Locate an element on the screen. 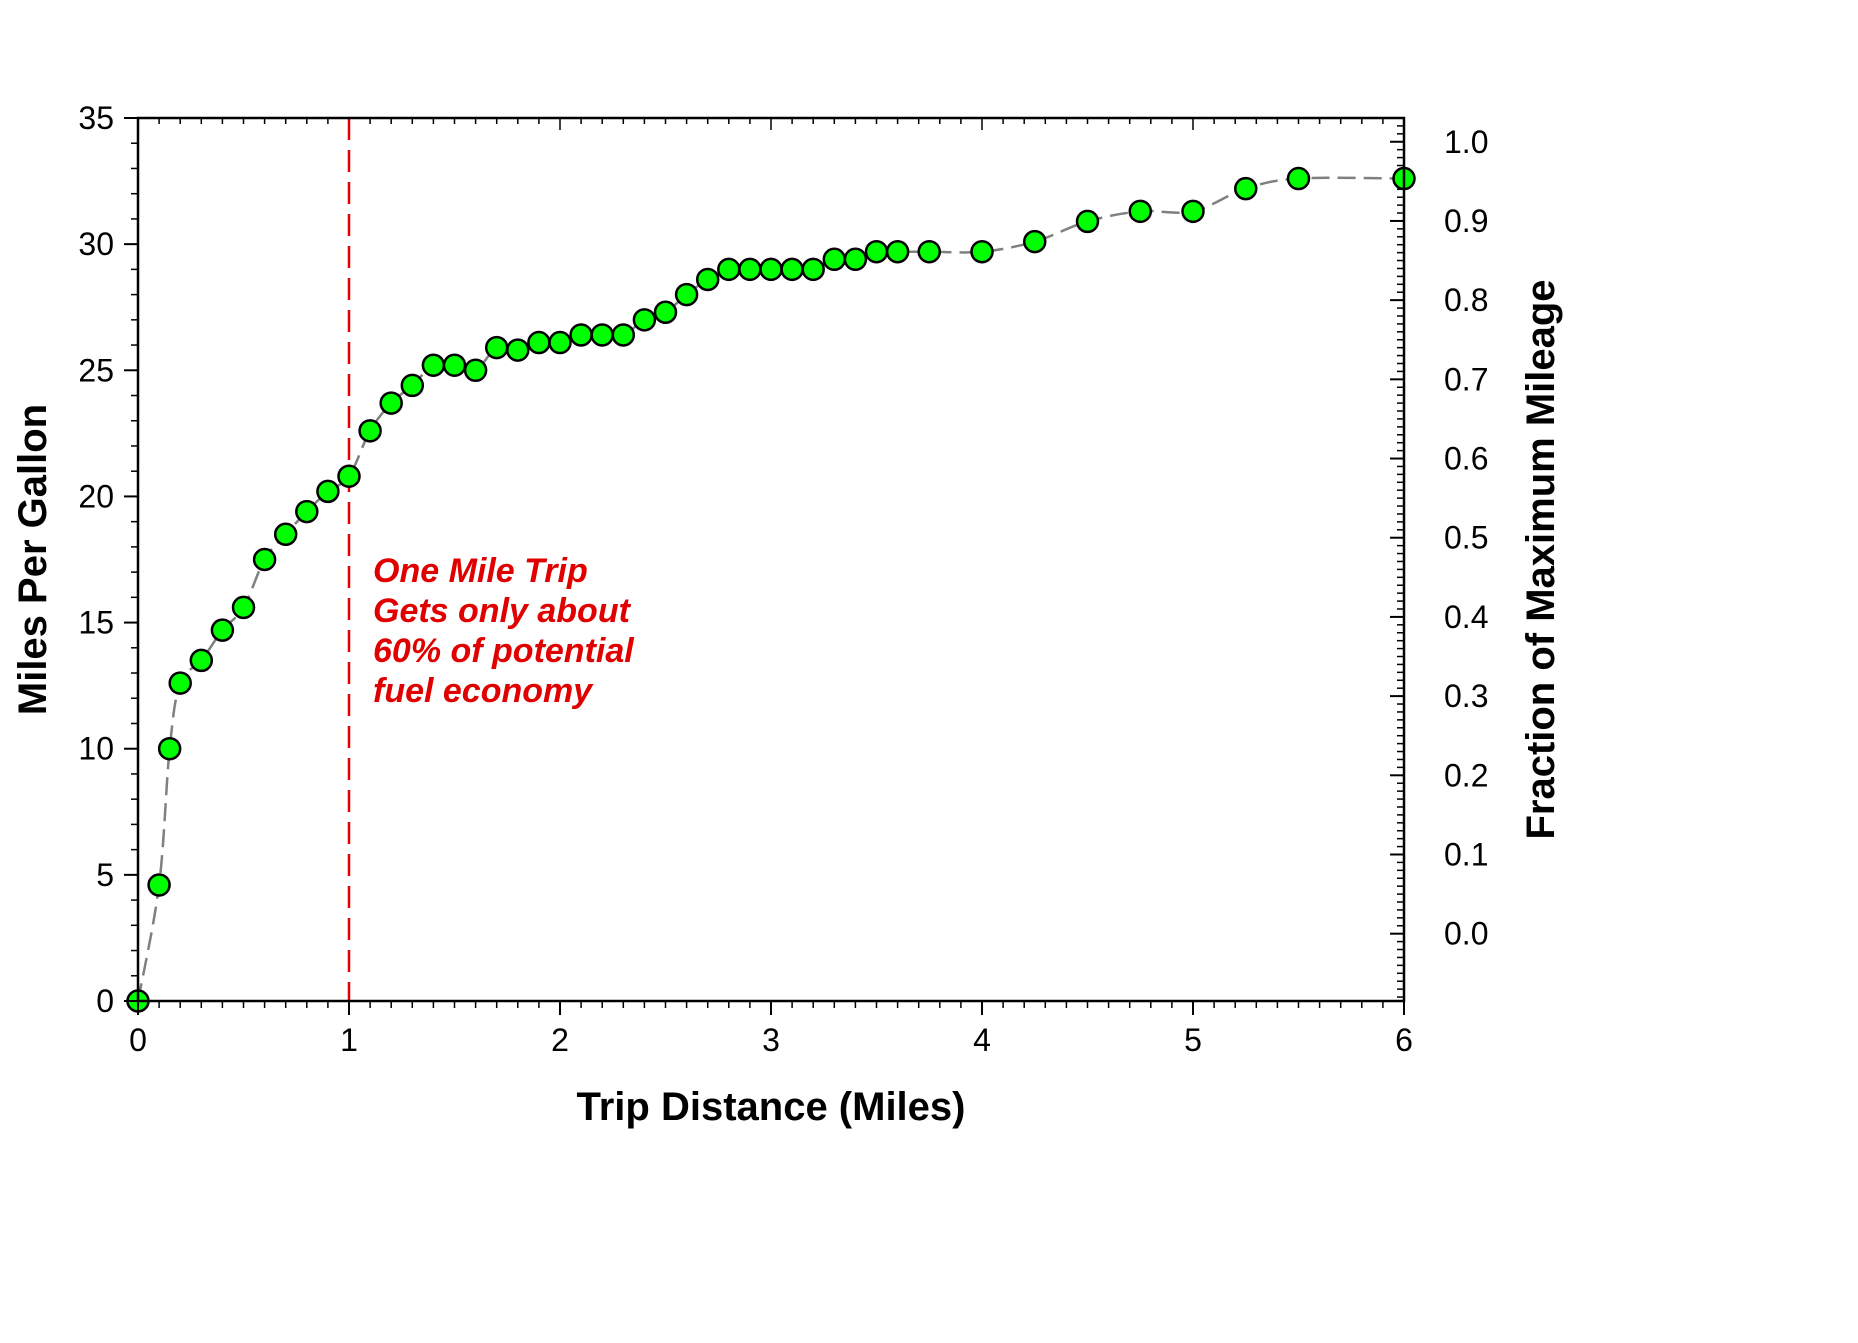  y-tick-label: 35 is located at coordinates (96, 118).